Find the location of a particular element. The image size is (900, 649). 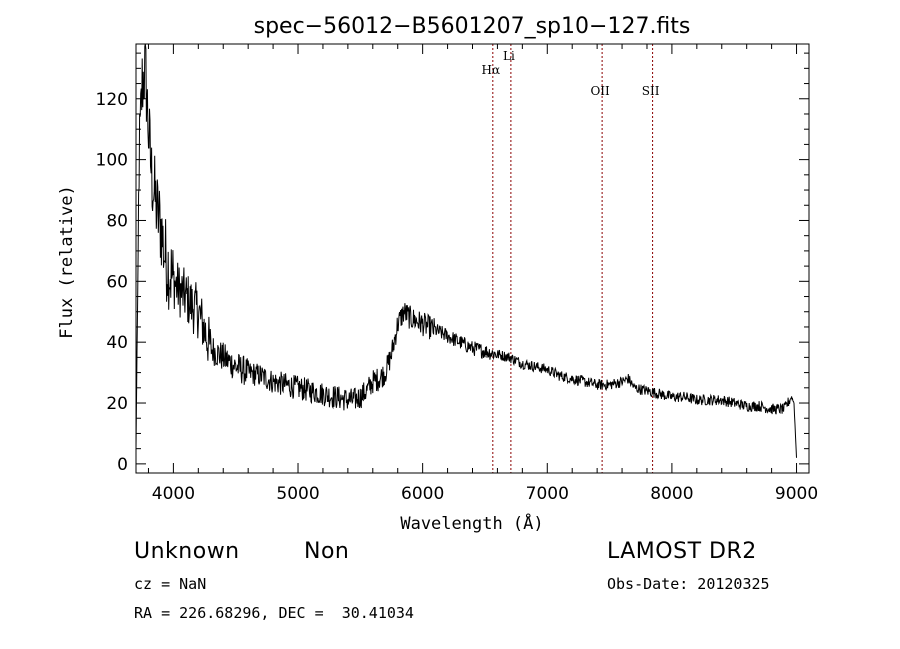

x-tick-label: 6000 is located at coordinates (422, 494).